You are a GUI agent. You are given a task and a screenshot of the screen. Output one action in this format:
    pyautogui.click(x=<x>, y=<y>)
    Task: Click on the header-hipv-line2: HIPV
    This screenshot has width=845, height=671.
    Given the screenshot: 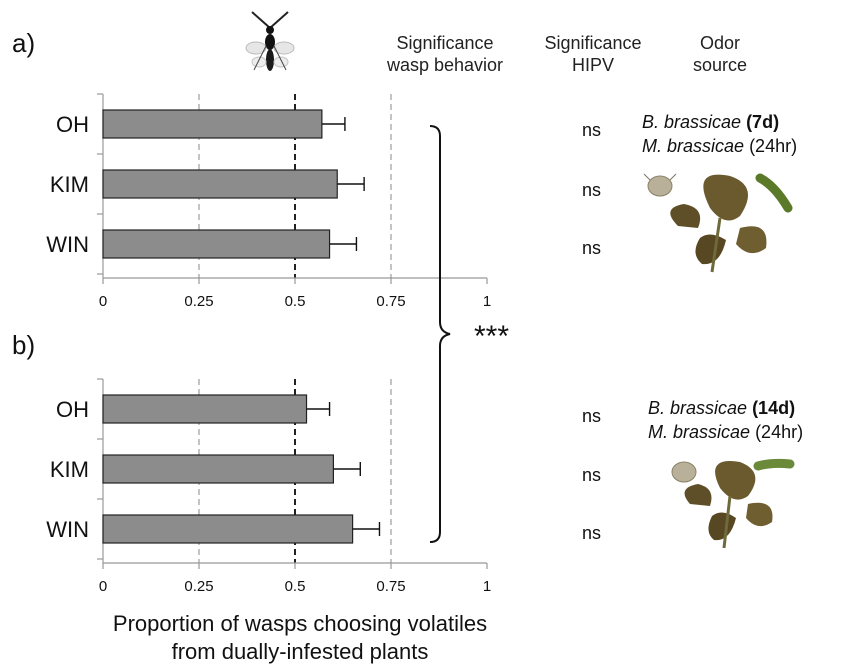 What is the action you would take?
    pyautogui.click(x=592, y=65)
    